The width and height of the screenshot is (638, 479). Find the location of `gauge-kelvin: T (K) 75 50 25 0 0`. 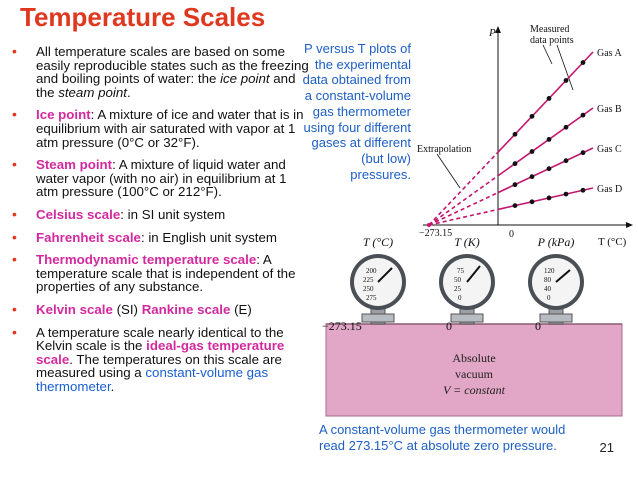

gauge-kelvin: T (K) 75 50 25 0 0 is located at coordinates (467, 284).